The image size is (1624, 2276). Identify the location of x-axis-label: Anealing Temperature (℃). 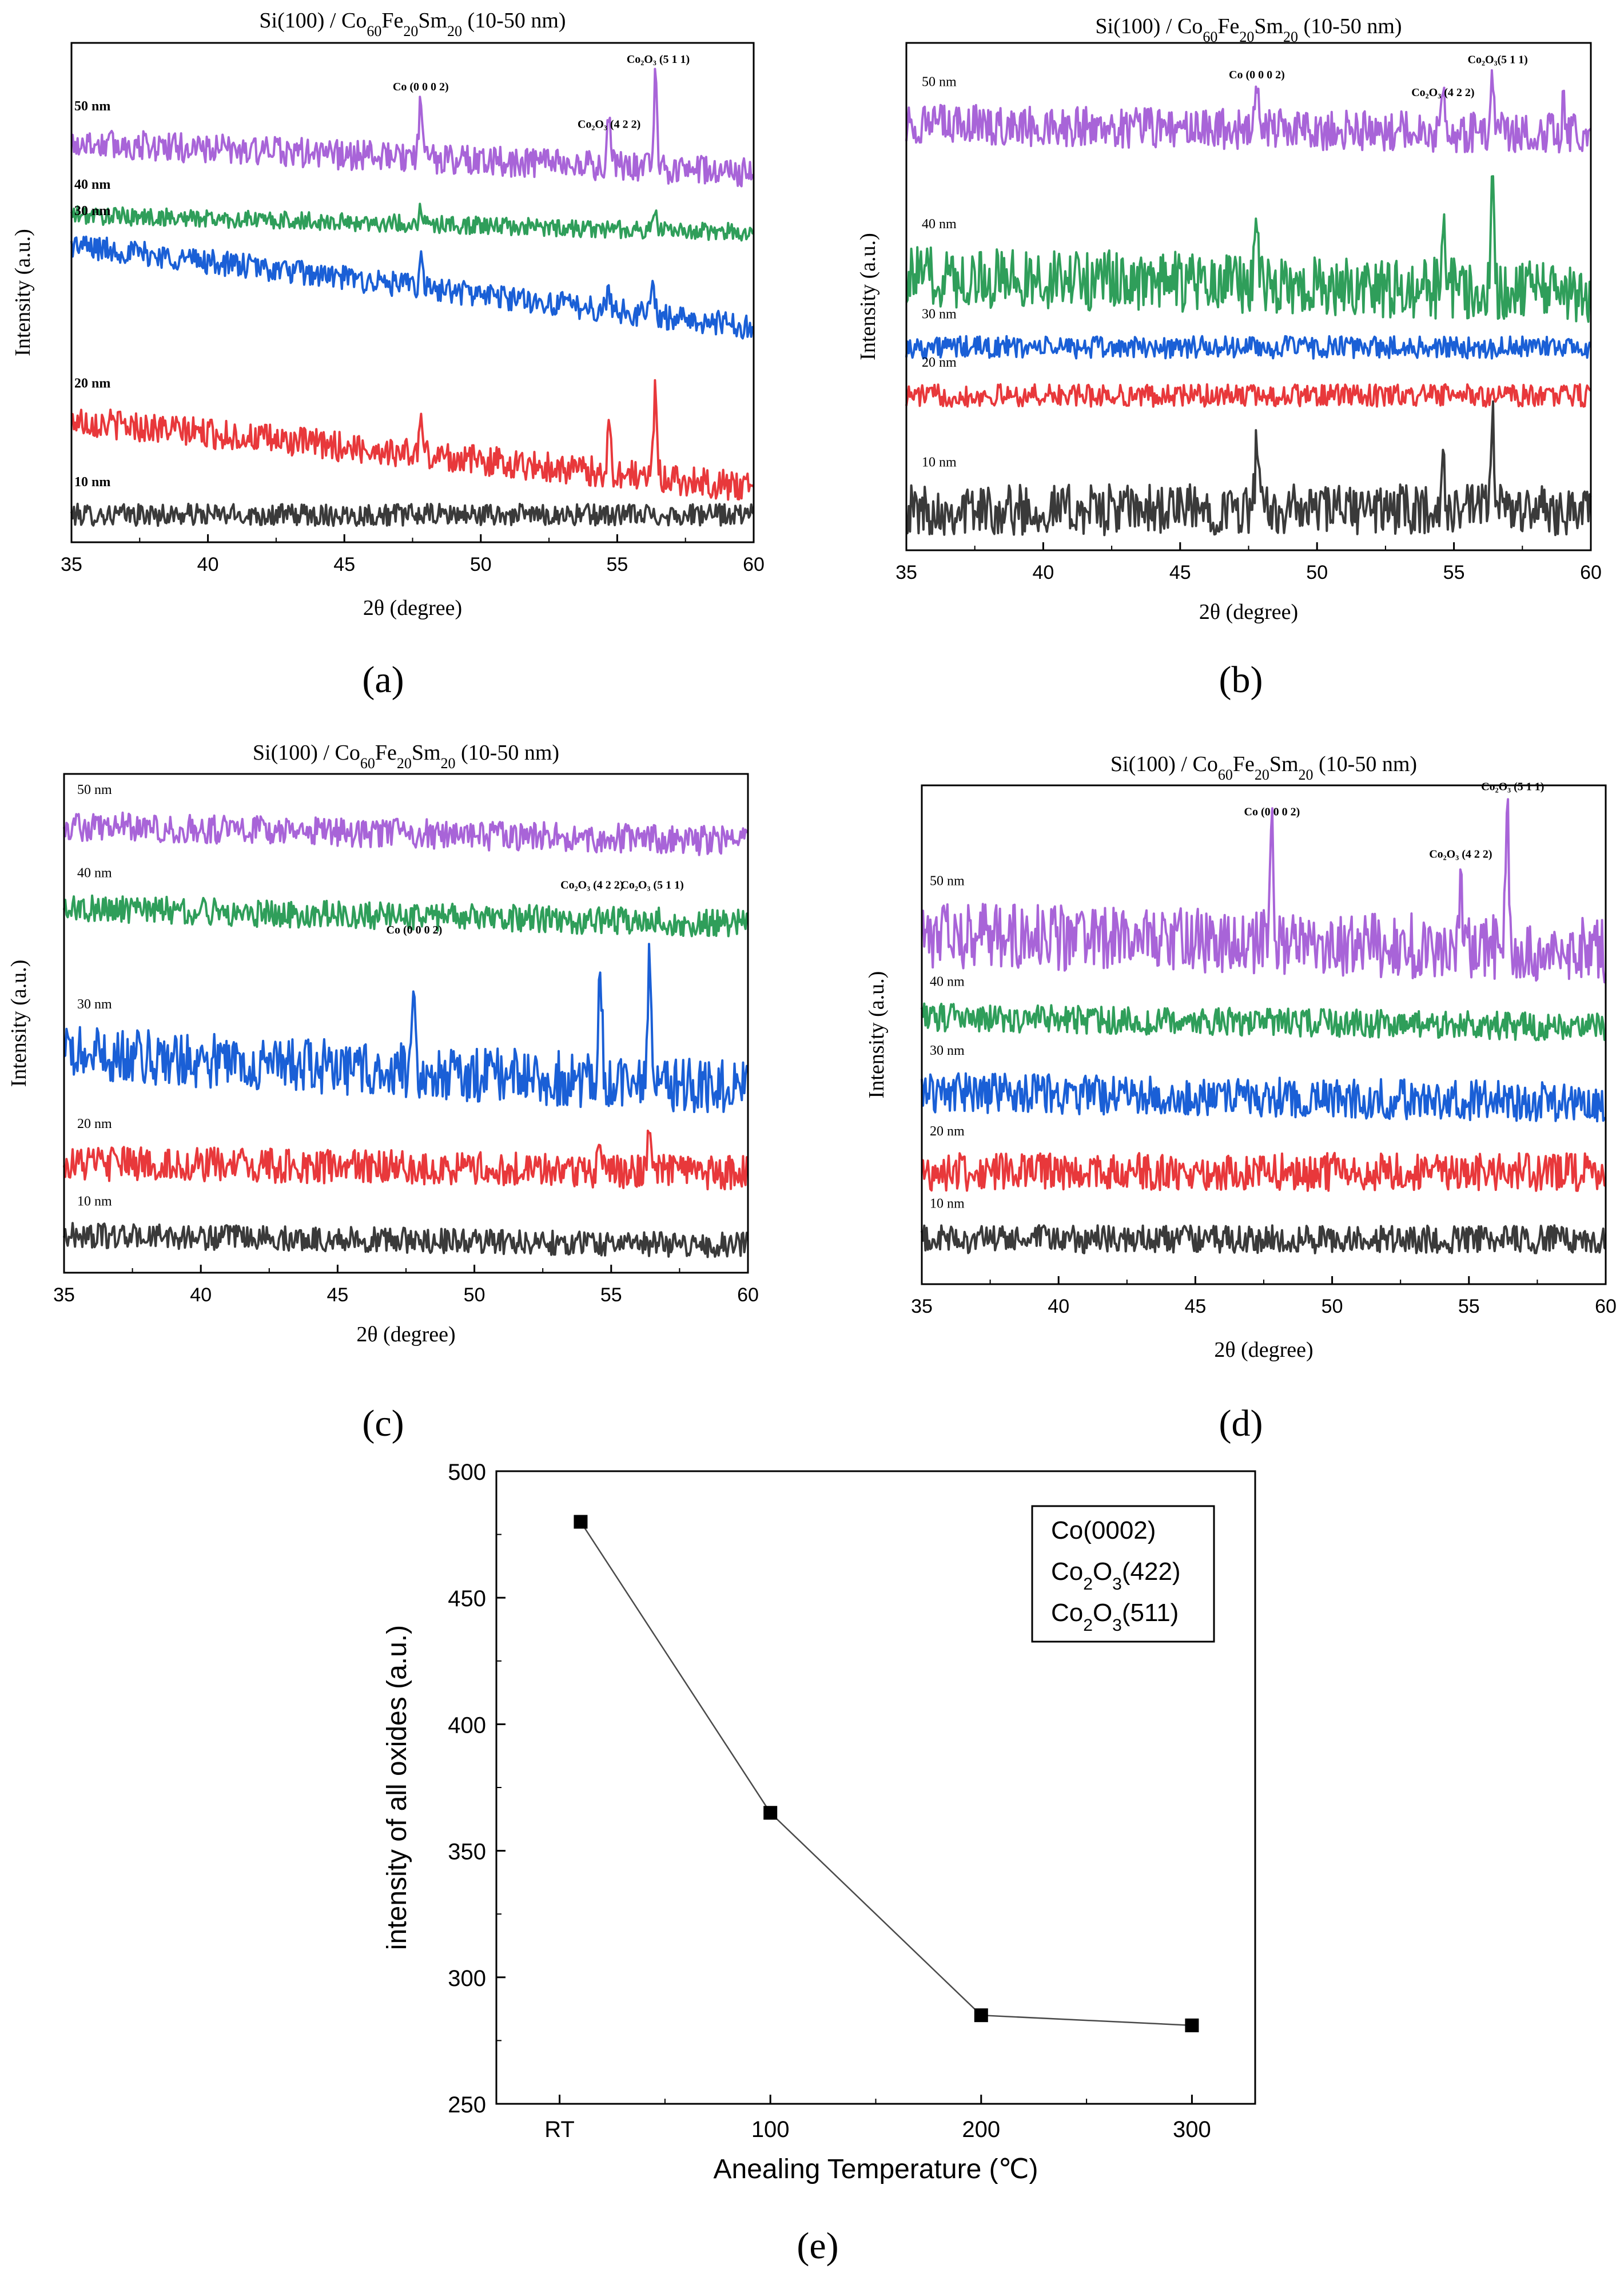
(876, 2169).